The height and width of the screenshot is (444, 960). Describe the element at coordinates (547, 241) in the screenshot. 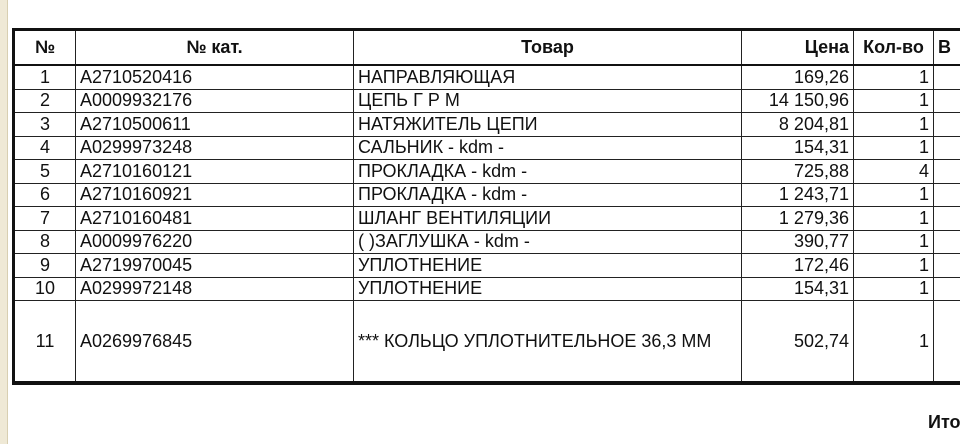

I see `item-name: ( )ЗАГЛУШКА - kdm -` at that location.